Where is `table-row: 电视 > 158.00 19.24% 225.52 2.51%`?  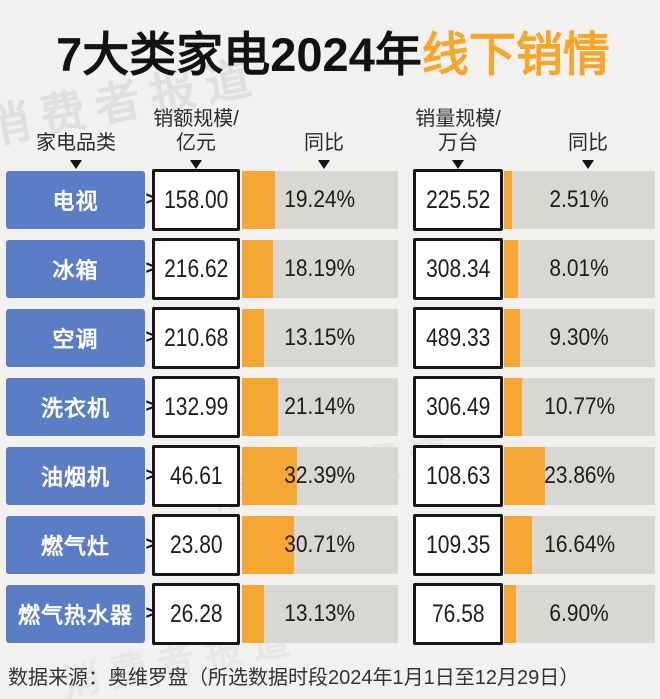
table-row: 电视 > 158.00 19.24% 225.52 2.51% is located at coordinates (330, 200).